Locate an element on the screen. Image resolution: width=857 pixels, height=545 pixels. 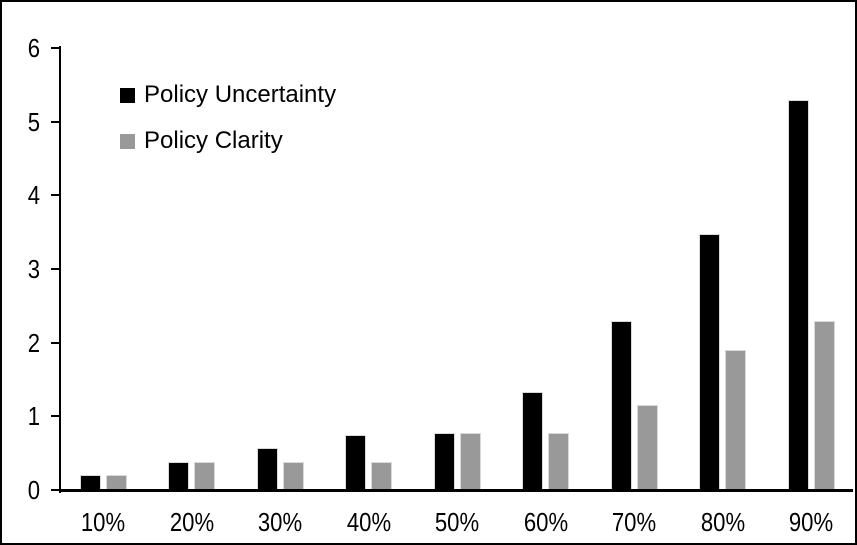
x-axis-label-60-: 60% is located at coordinates (546, 522).